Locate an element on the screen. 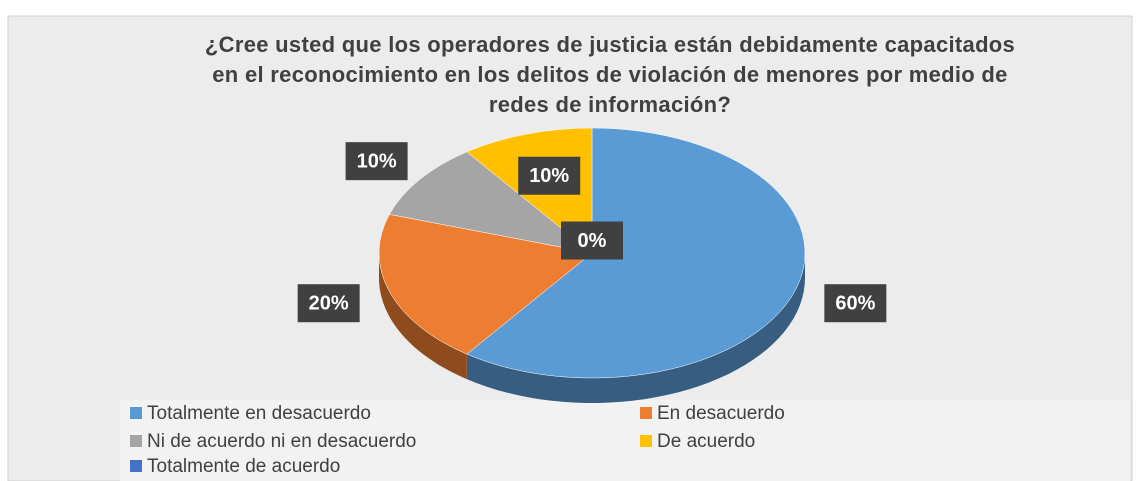  legend-label: En desacuerdo is located at coordinates (721, 413).